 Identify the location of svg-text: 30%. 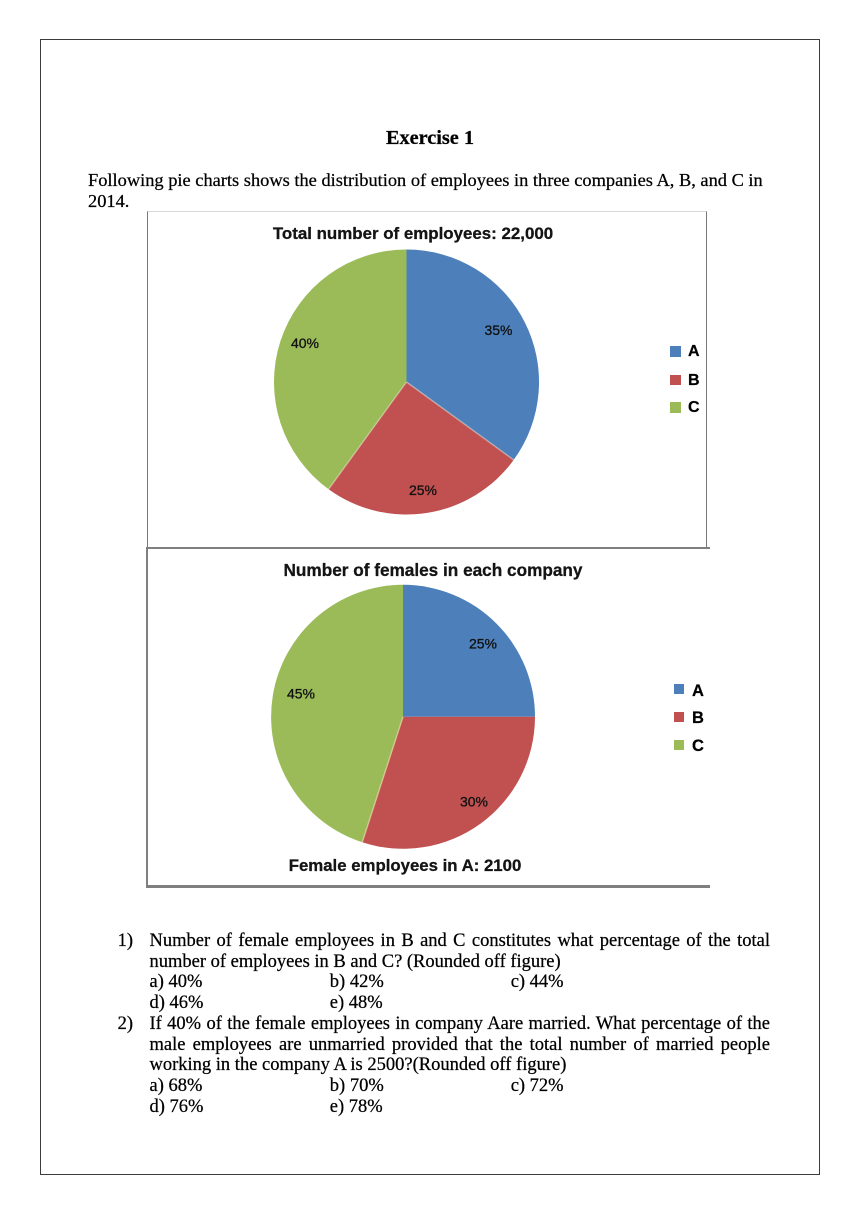
(474, 802).